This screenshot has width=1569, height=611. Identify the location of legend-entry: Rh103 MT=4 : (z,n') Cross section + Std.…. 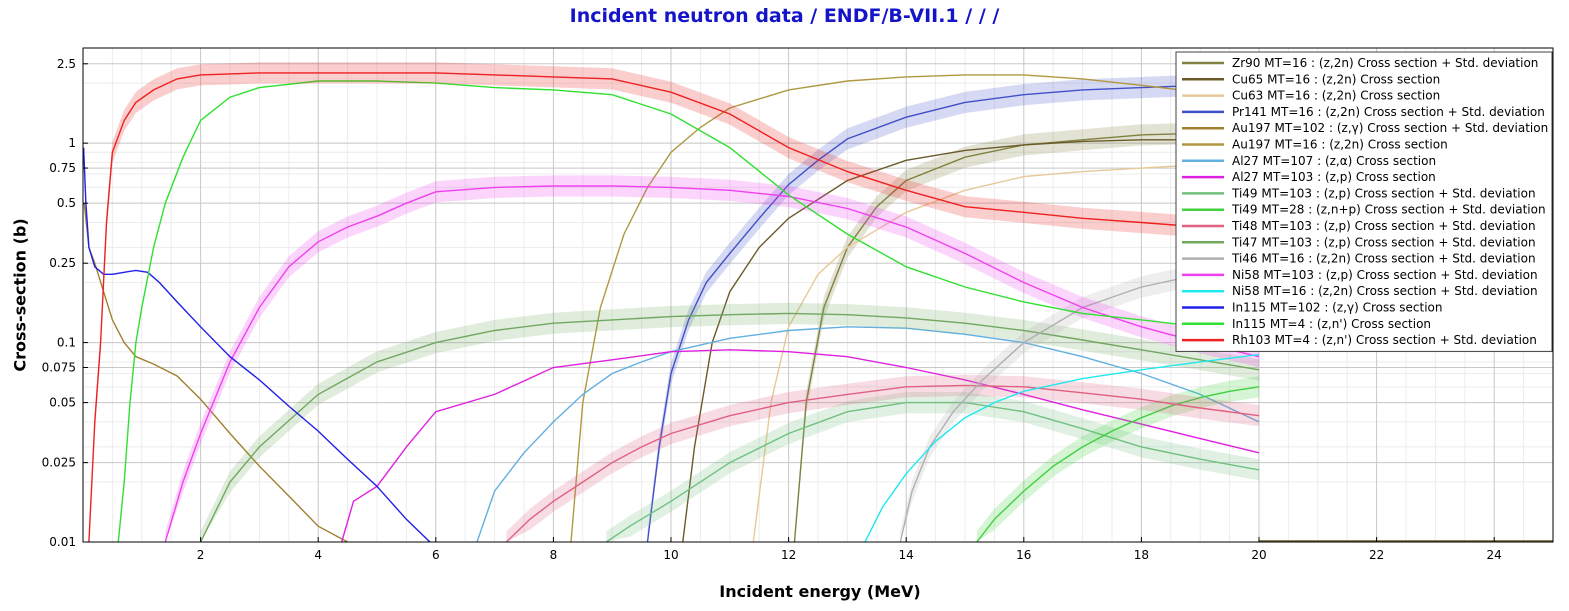
(1384, 340).